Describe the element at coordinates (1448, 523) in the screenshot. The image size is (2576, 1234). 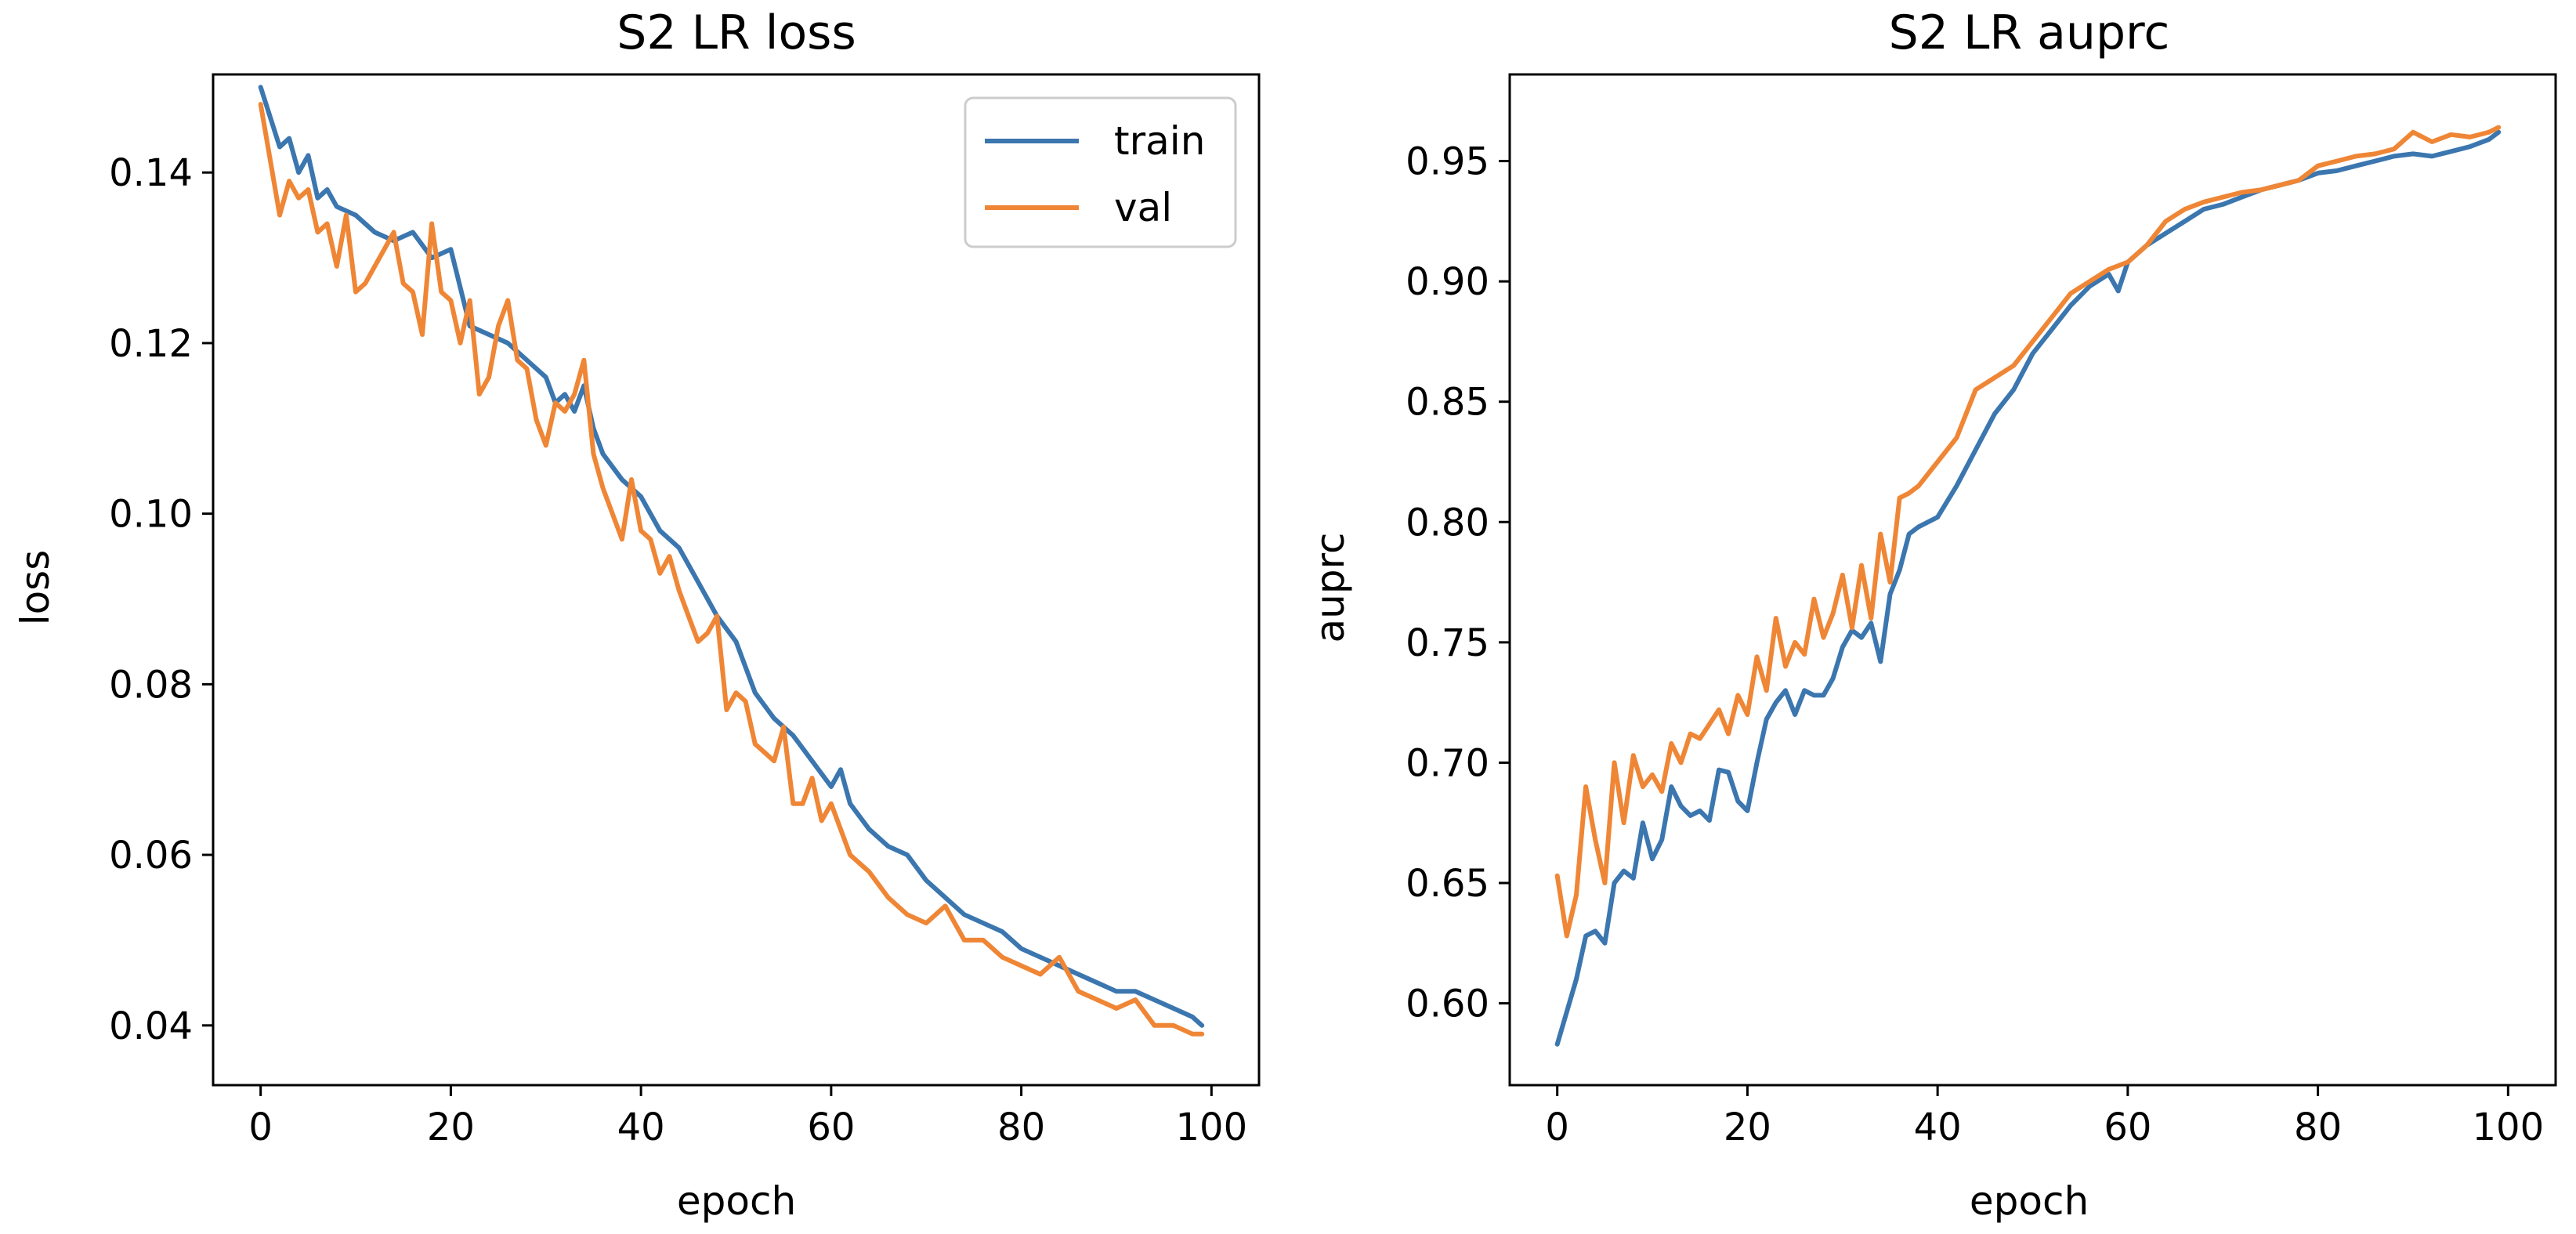
I see `auprc-y-tick-label: 0.80` at that location.